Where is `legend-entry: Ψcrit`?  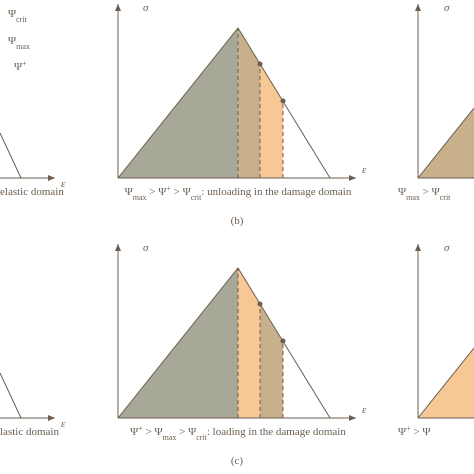 legend-entry: Ψcrit is located at coordinates (18, 16).